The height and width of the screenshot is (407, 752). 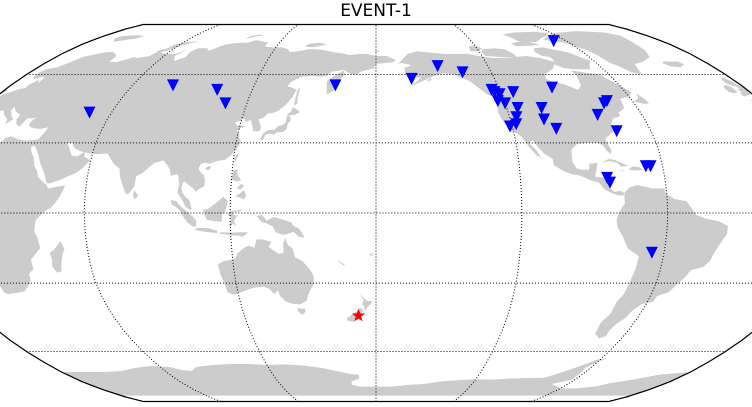 What do you see at coordinates (648, 170) in the screenshot?
I see `land-puerto-rico` at bounding box center [648, 170].